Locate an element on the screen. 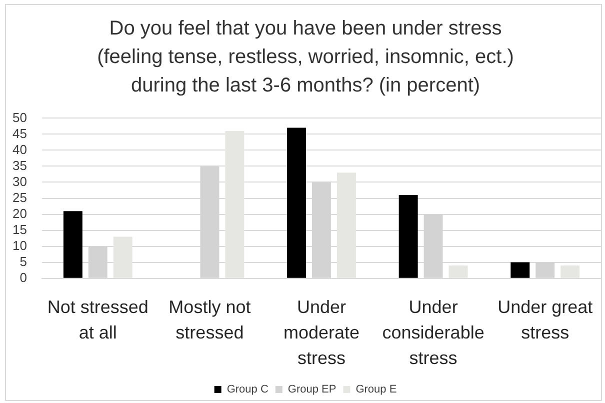 Image resolution: width=605 pixels, height=403 pixels. y-tick-label: 10 is located at coordinates (19, 245).